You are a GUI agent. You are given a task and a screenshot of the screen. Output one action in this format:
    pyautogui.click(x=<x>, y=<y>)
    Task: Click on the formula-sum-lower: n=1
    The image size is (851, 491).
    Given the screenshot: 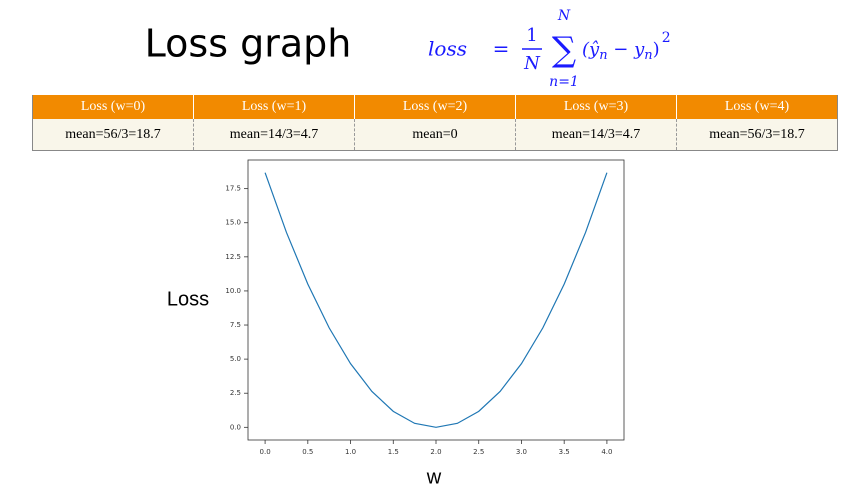 What is the action you would take?
    pyautogui.click(x=564, y=82)
    